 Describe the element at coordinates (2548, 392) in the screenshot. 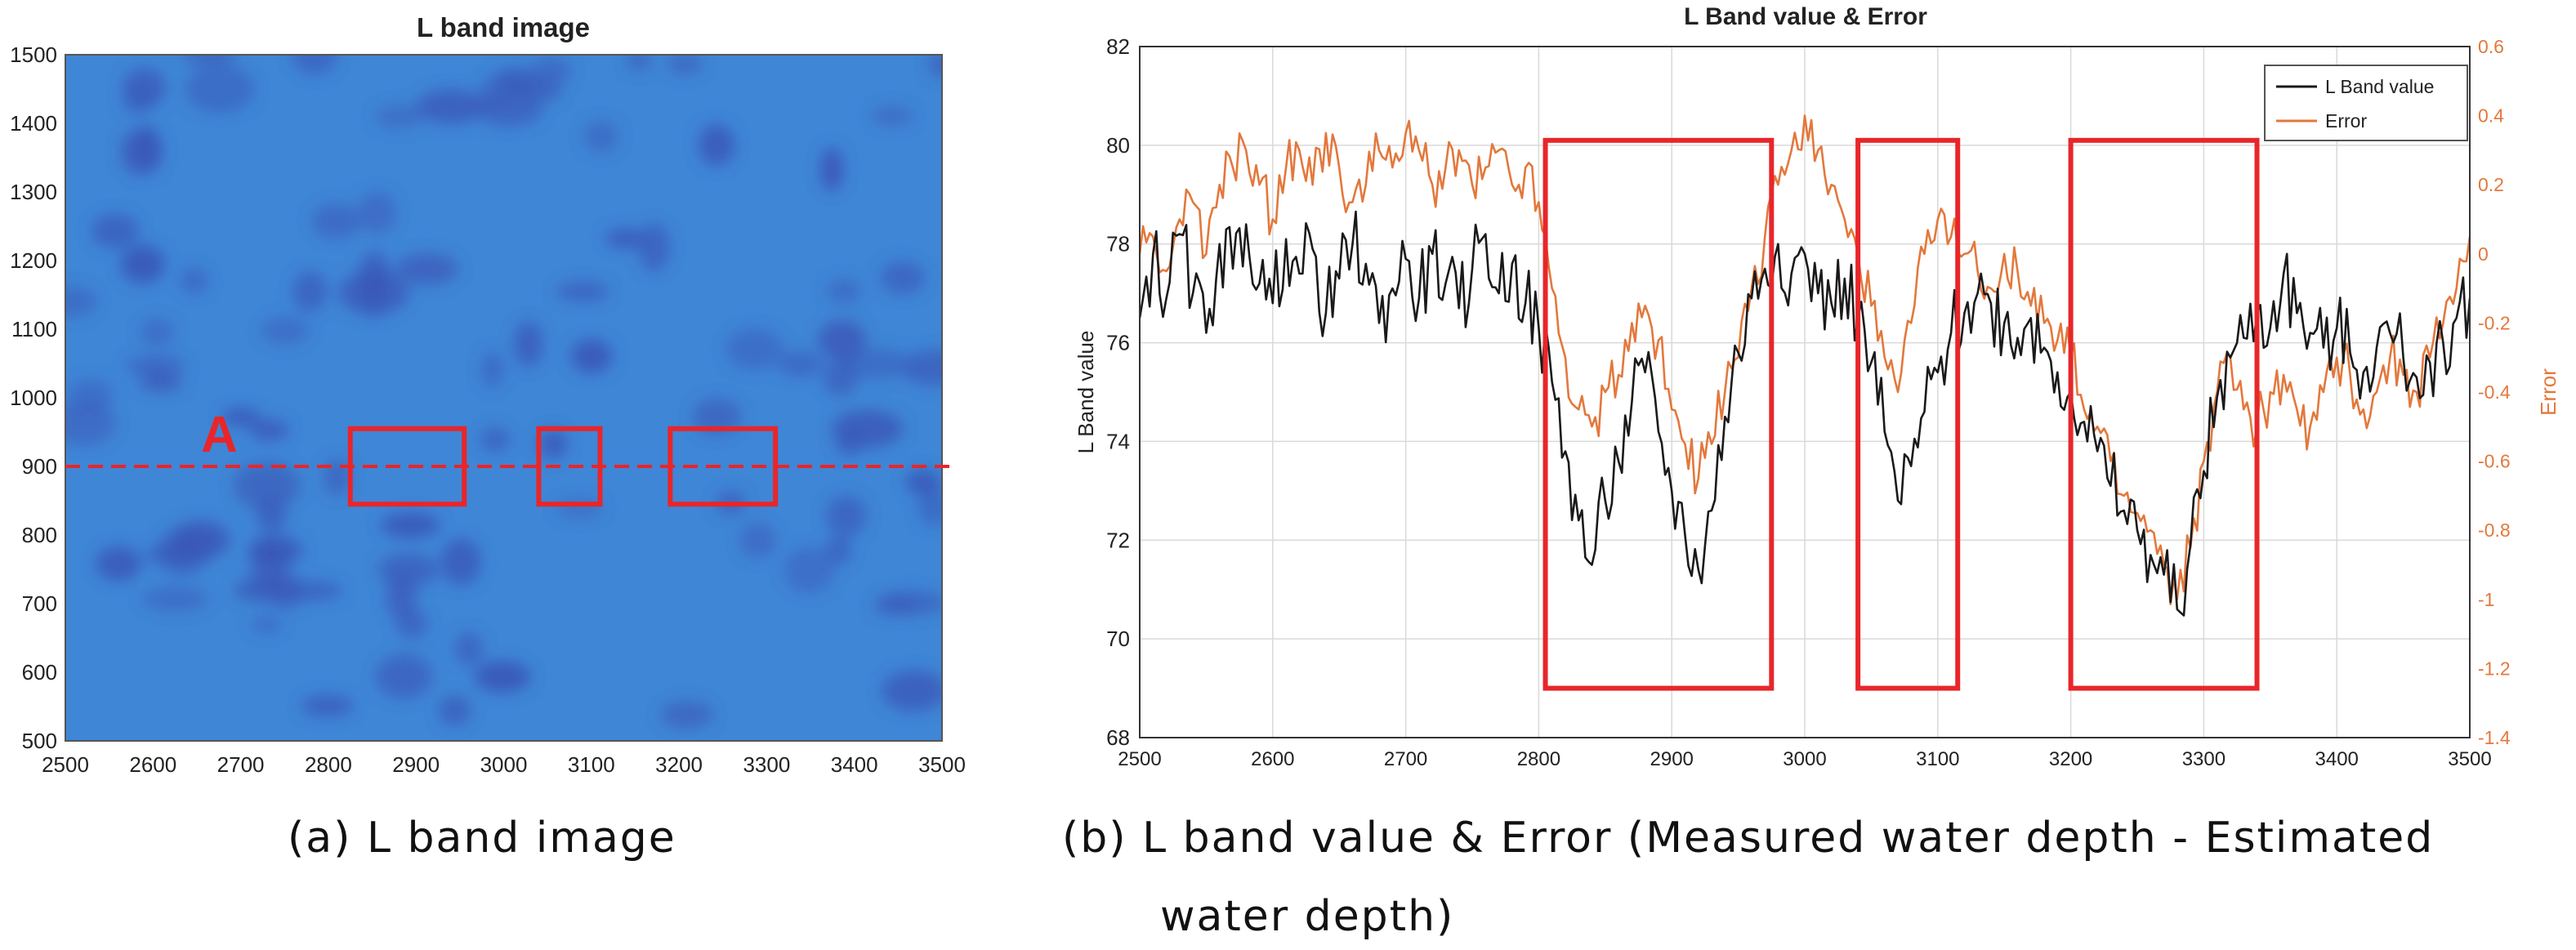

I see `y2-axis-label: Error` at that location.